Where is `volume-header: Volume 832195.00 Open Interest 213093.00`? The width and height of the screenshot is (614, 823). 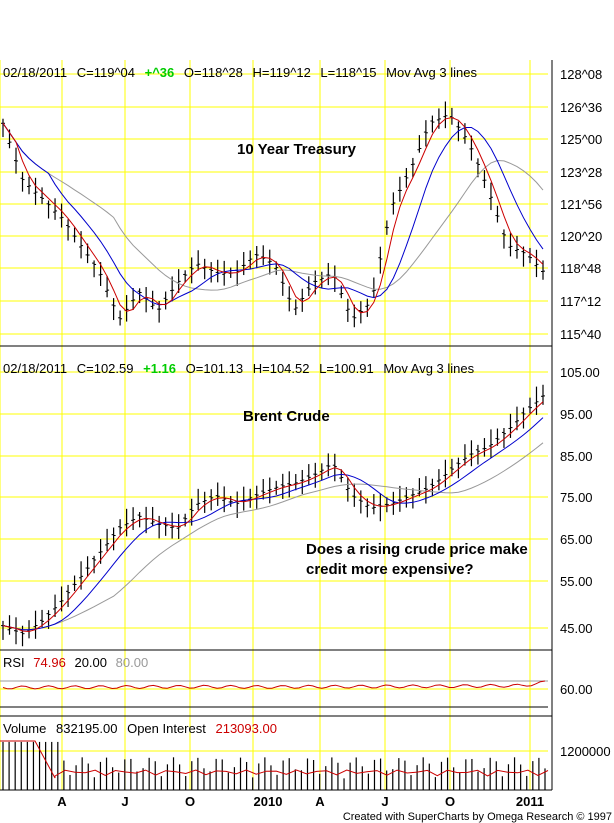 volume-header: Volume 832195.00 Open Interest 213093.00 is located at coordinates (140, 728).